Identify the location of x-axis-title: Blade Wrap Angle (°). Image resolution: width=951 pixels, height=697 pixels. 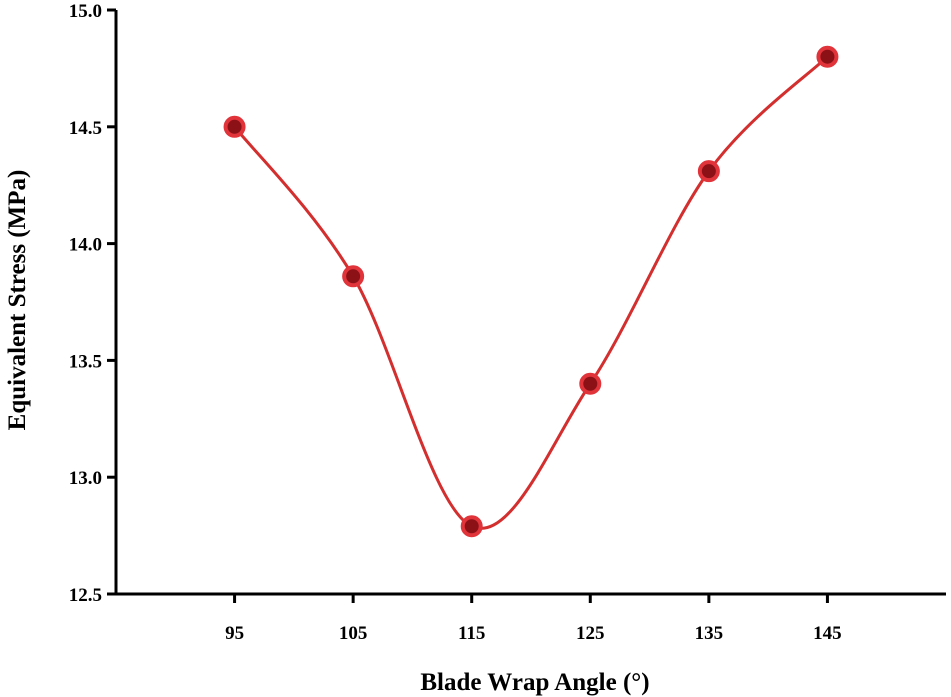
(534, 682).